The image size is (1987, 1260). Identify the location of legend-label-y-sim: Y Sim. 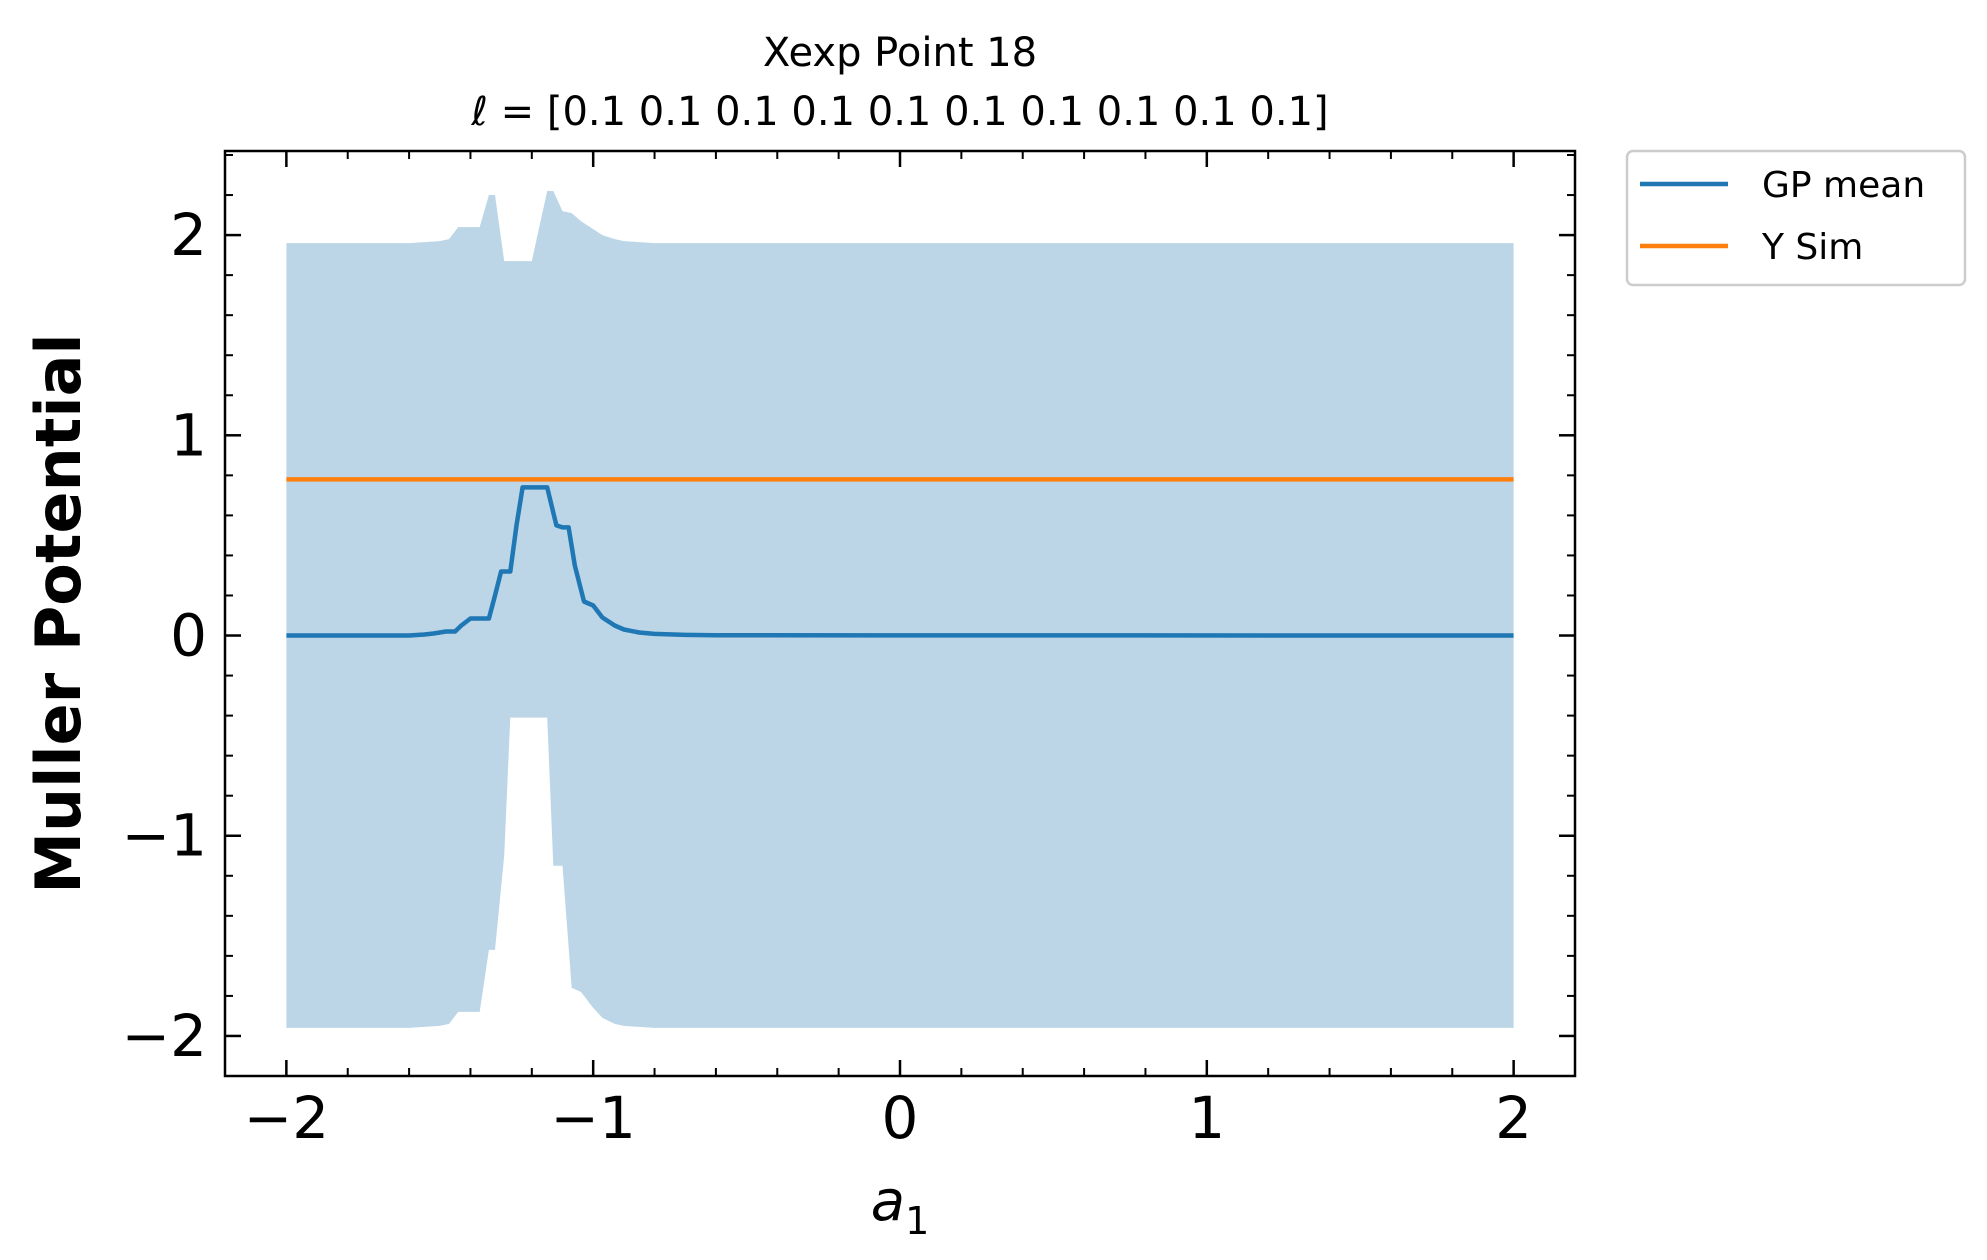
(1812, 247).